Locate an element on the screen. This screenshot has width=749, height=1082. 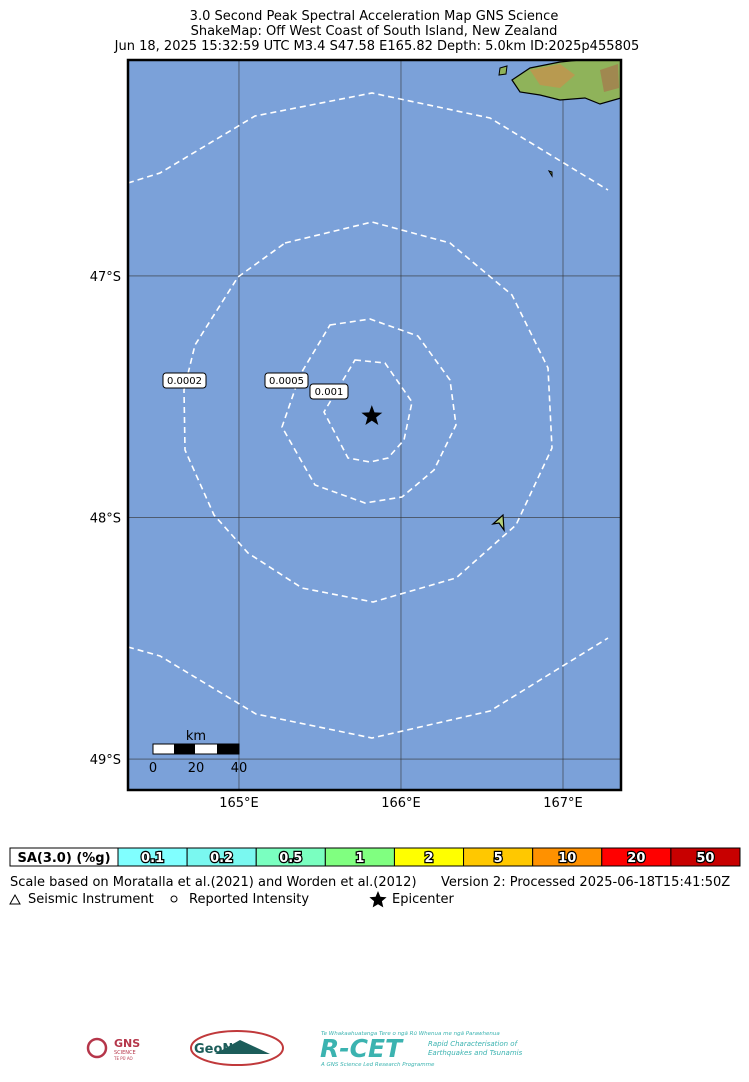
x-tick-label: 167°E is located at coordinates (563, 803).